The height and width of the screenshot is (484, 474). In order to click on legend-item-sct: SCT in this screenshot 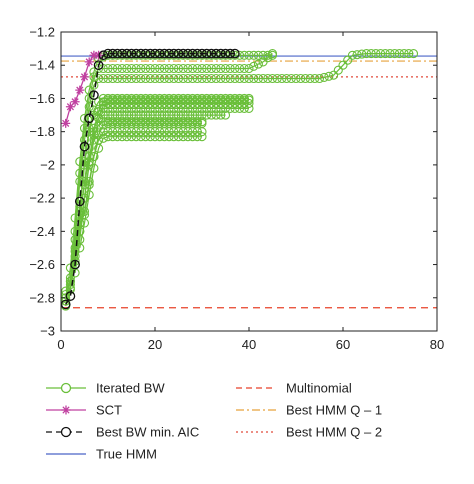, I will do `click(84, 410)`.